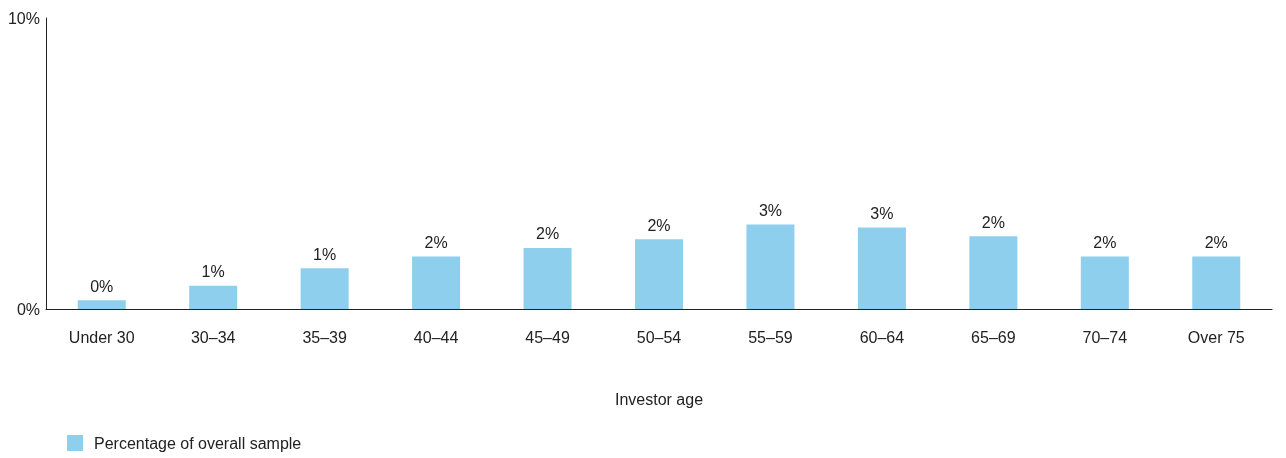 The height and width of the screenshot is (458, 1286). I want to click on x-tick-label: 55–59, so click(770, 337).